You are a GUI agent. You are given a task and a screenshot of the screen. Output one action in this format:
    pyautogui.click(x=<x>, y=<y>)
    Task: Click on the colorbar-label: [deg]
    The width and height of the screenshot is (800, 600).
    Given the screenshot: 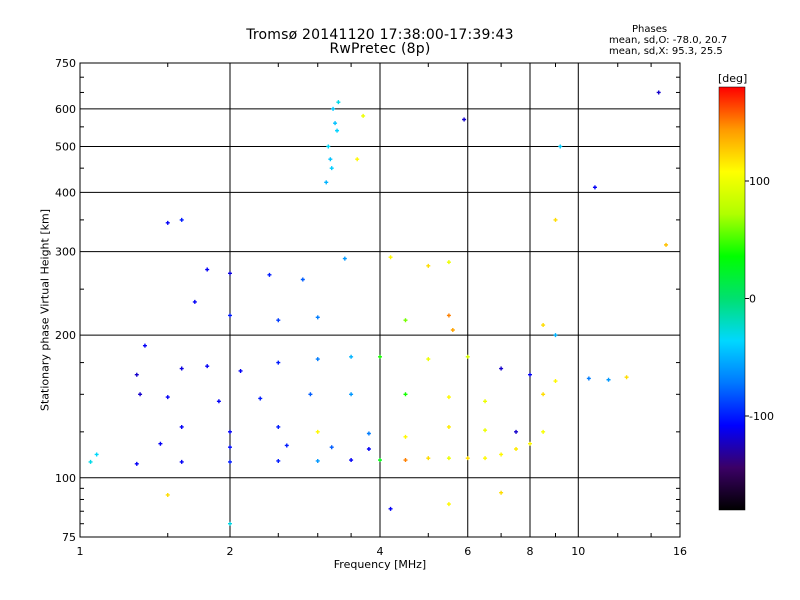 What is the action you would take?
    pyautogui.click(x=732, y=78)
    